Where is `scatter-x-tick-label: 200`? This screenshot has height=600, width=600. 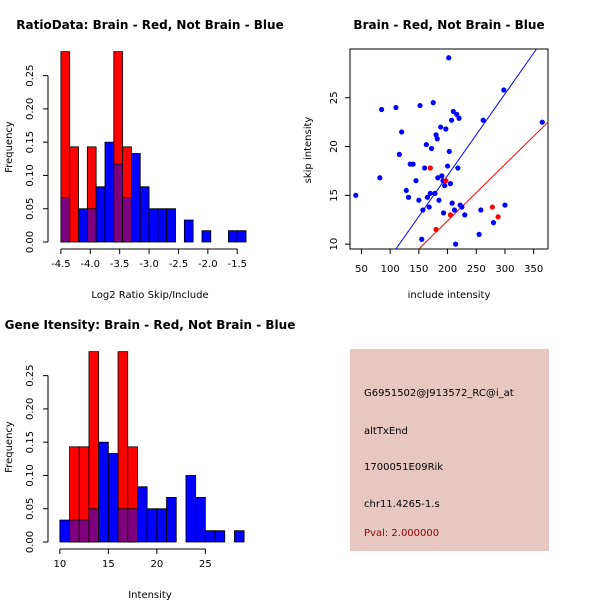
scatter-x-tick-label: 200 is located at coordinates (447, 269).